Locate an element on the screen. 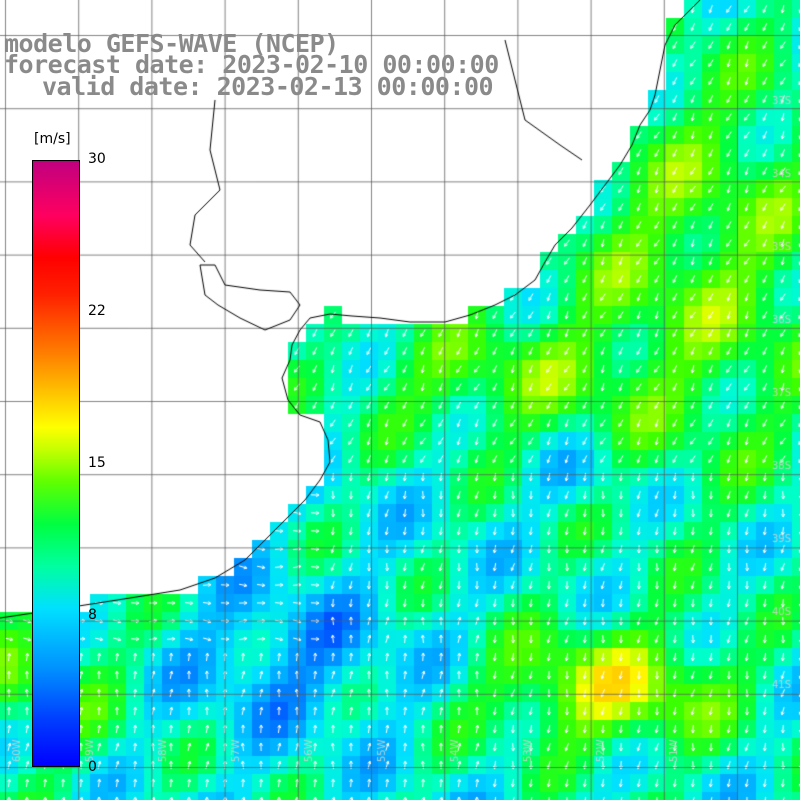 This screenshot has width=800, height=800. valid-date: valid date: 2023-02-13 00:00:00 is located at coordinates (268, 86).